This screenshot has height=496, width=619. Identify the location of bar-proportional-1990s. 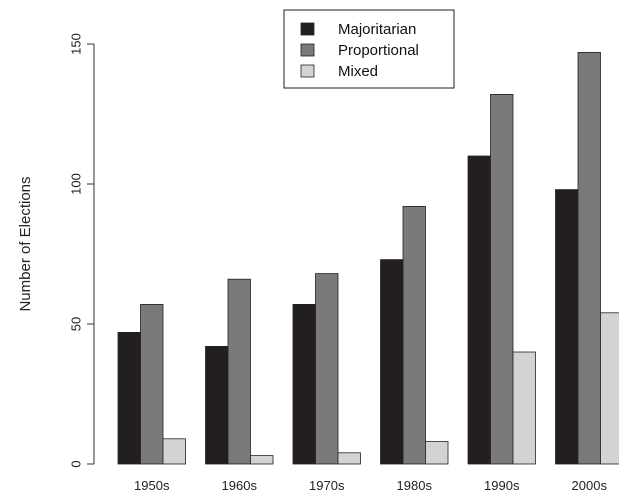
(502, 279).